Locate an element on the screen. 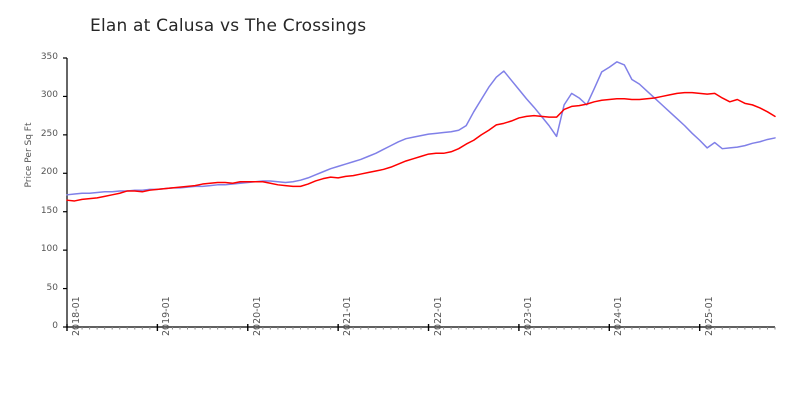  x-tick-label-2019-01: 2019-01 is located at coordinates (167, 316).